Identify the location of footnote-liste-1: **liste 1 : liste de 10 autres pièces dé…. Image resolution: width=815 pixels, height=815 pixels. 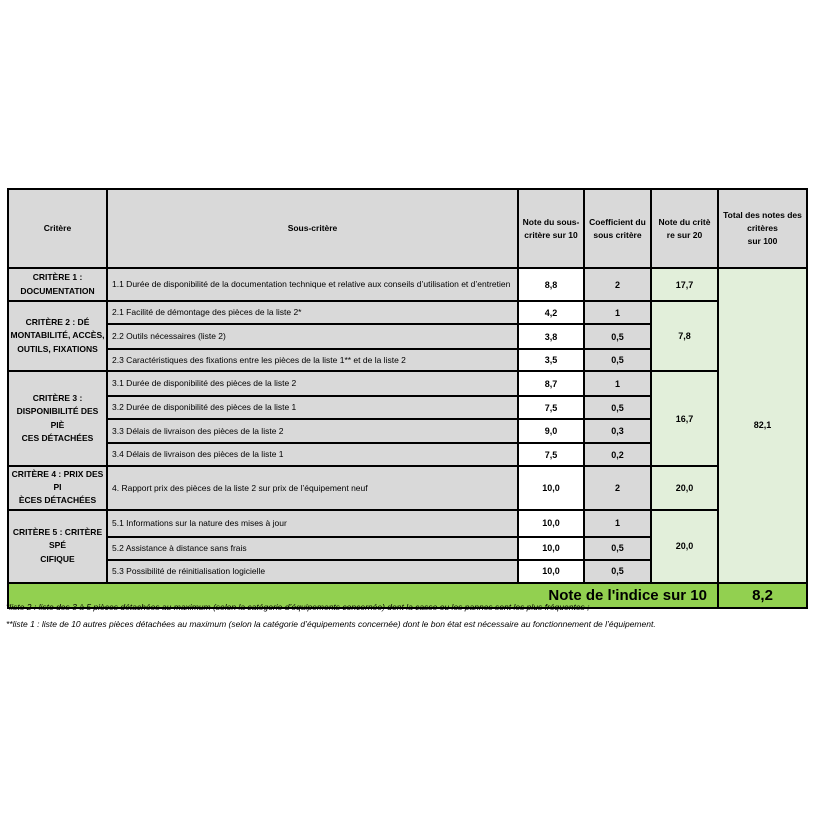
(331, 624).